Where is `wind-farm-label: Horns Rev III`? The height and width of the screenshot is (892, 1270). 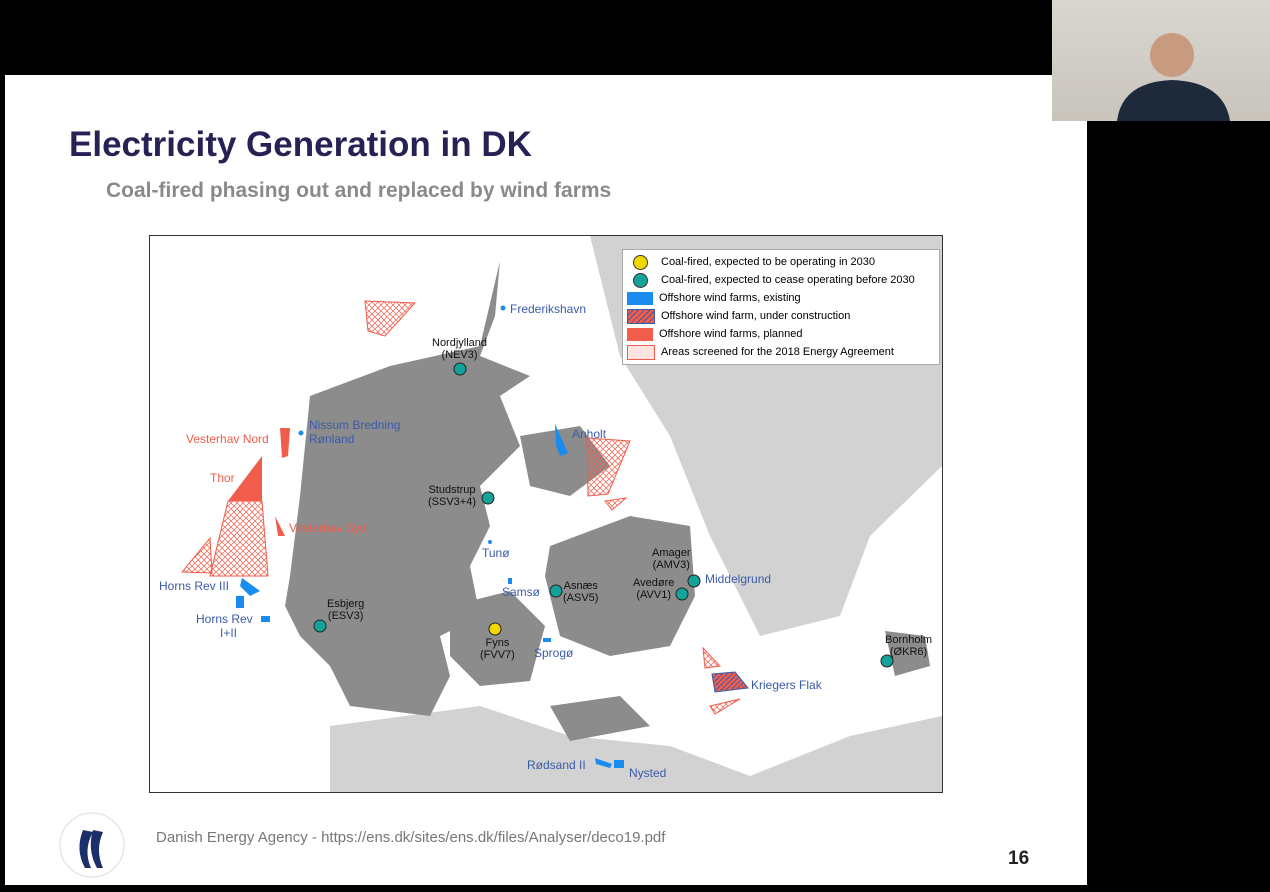
wind-farm-label: Horns Rev III is located at coordinates (194, 586).